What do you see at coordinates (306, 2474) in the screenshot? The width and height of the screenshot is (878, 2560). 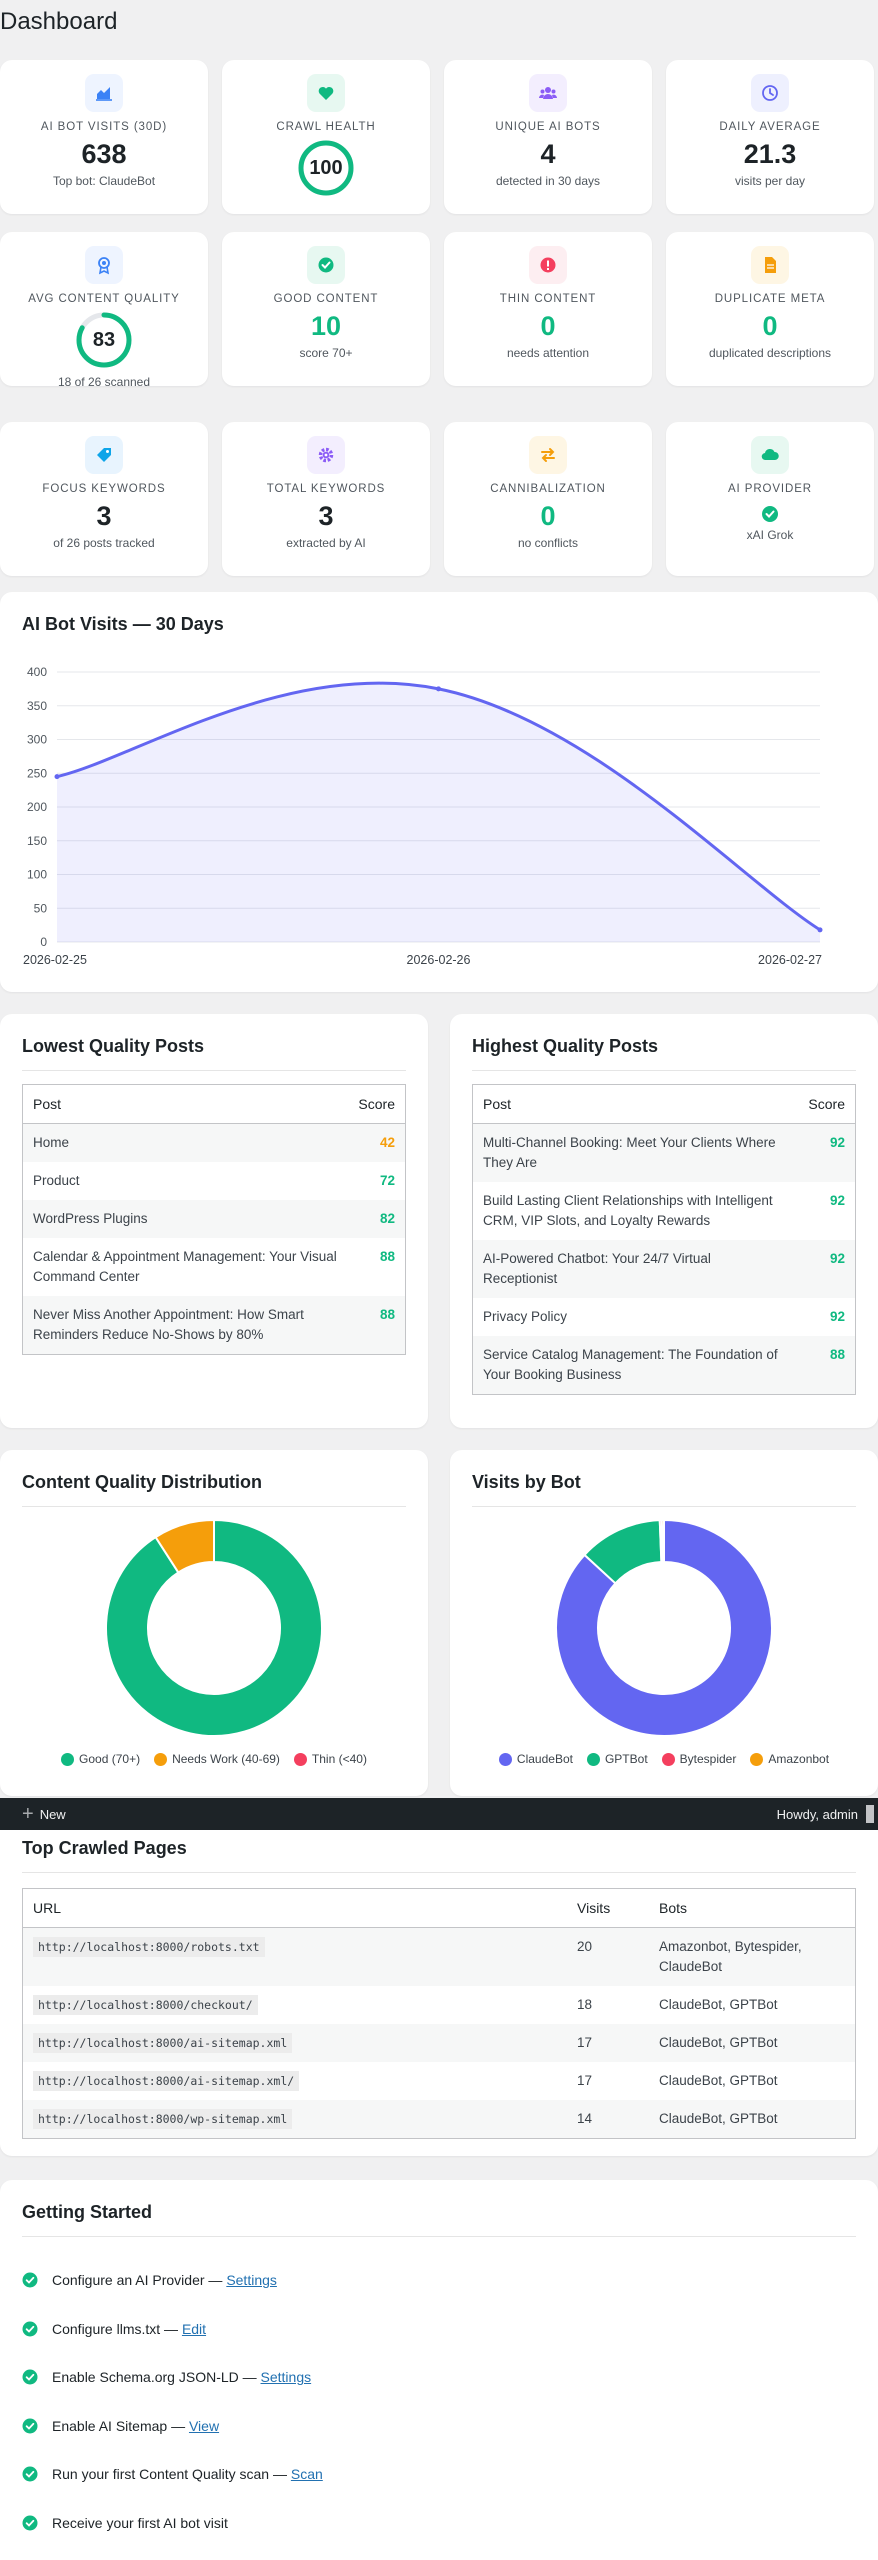 I see `checklist-link: Scan` at bounding box center [306, 2474].